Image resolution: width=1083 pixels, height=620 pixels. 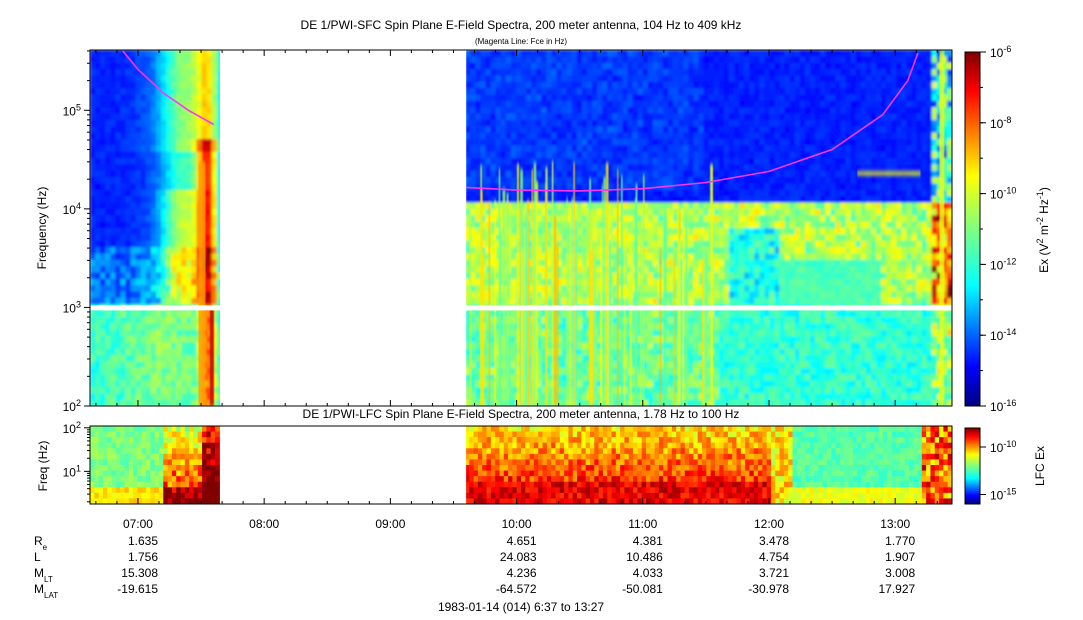 I want to click on orbit-value: 1.770, so click(x=900, y=541).